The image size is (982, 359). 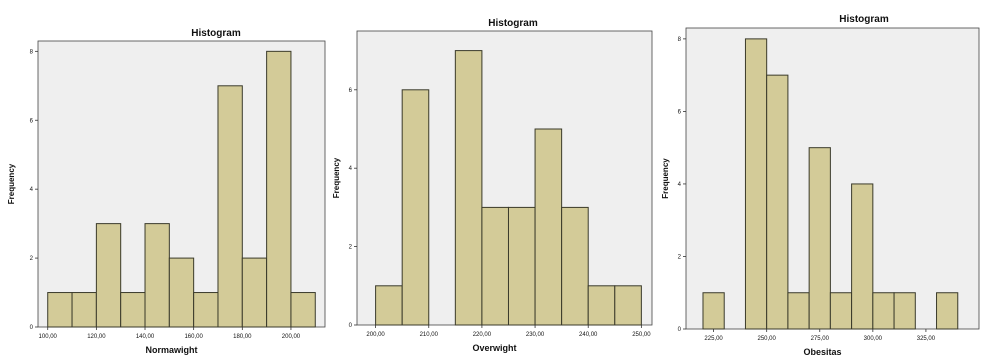 I want to click on x-tick-label: 100,00, so click(x=48, y=337).